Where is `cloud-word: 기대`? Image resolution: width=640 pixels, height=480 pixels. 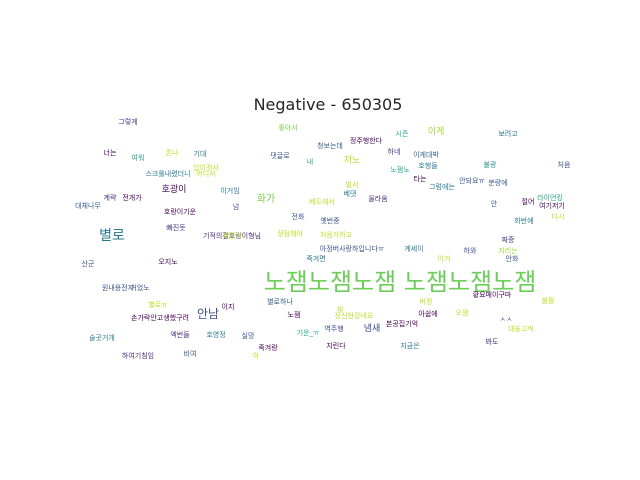 cloud-word: 기대 is located at coordinates (200, 153).